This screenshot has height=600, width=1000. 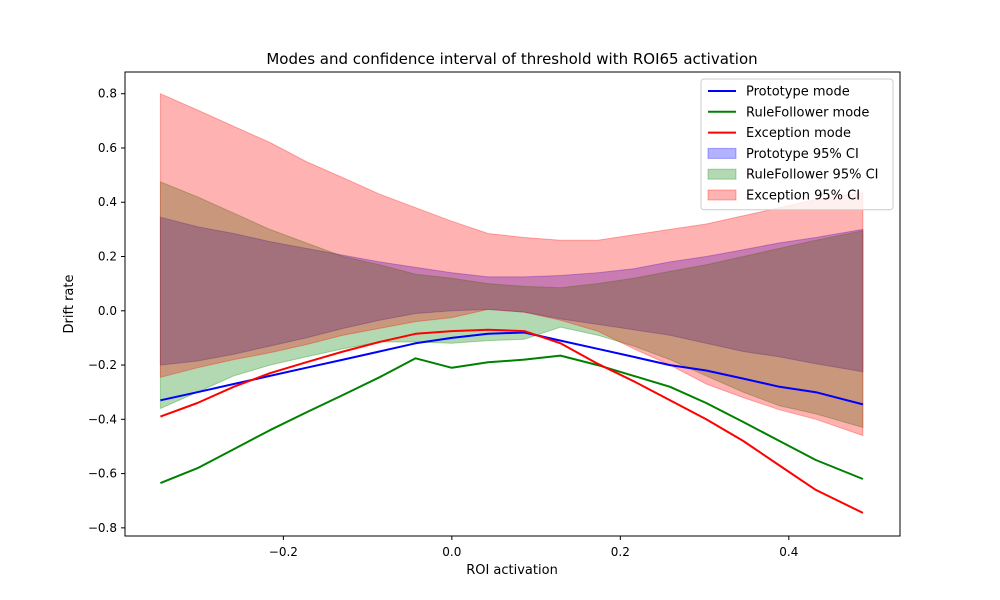 What do you see at coordinates (803, 196) in the screenshot?
I see `legend-label: Exception 95% CI` at bounding box center [803, 196].